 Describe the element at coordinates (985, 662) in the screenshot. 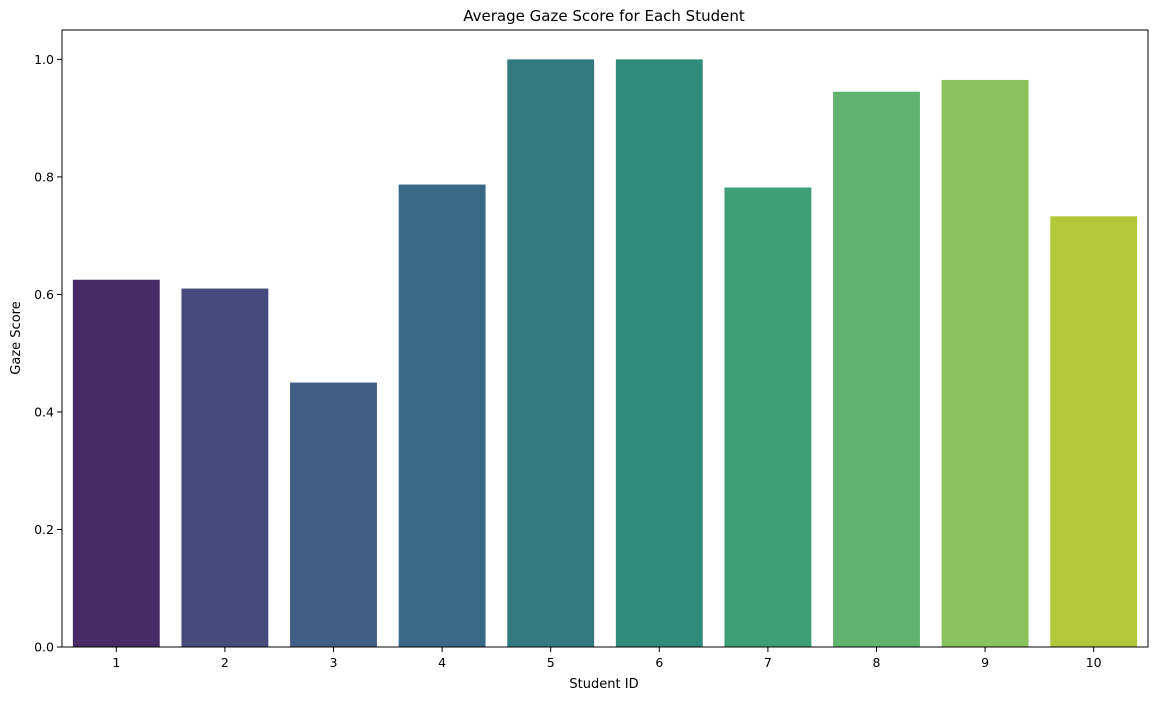

I see `x-tick-label: 9` at that location.